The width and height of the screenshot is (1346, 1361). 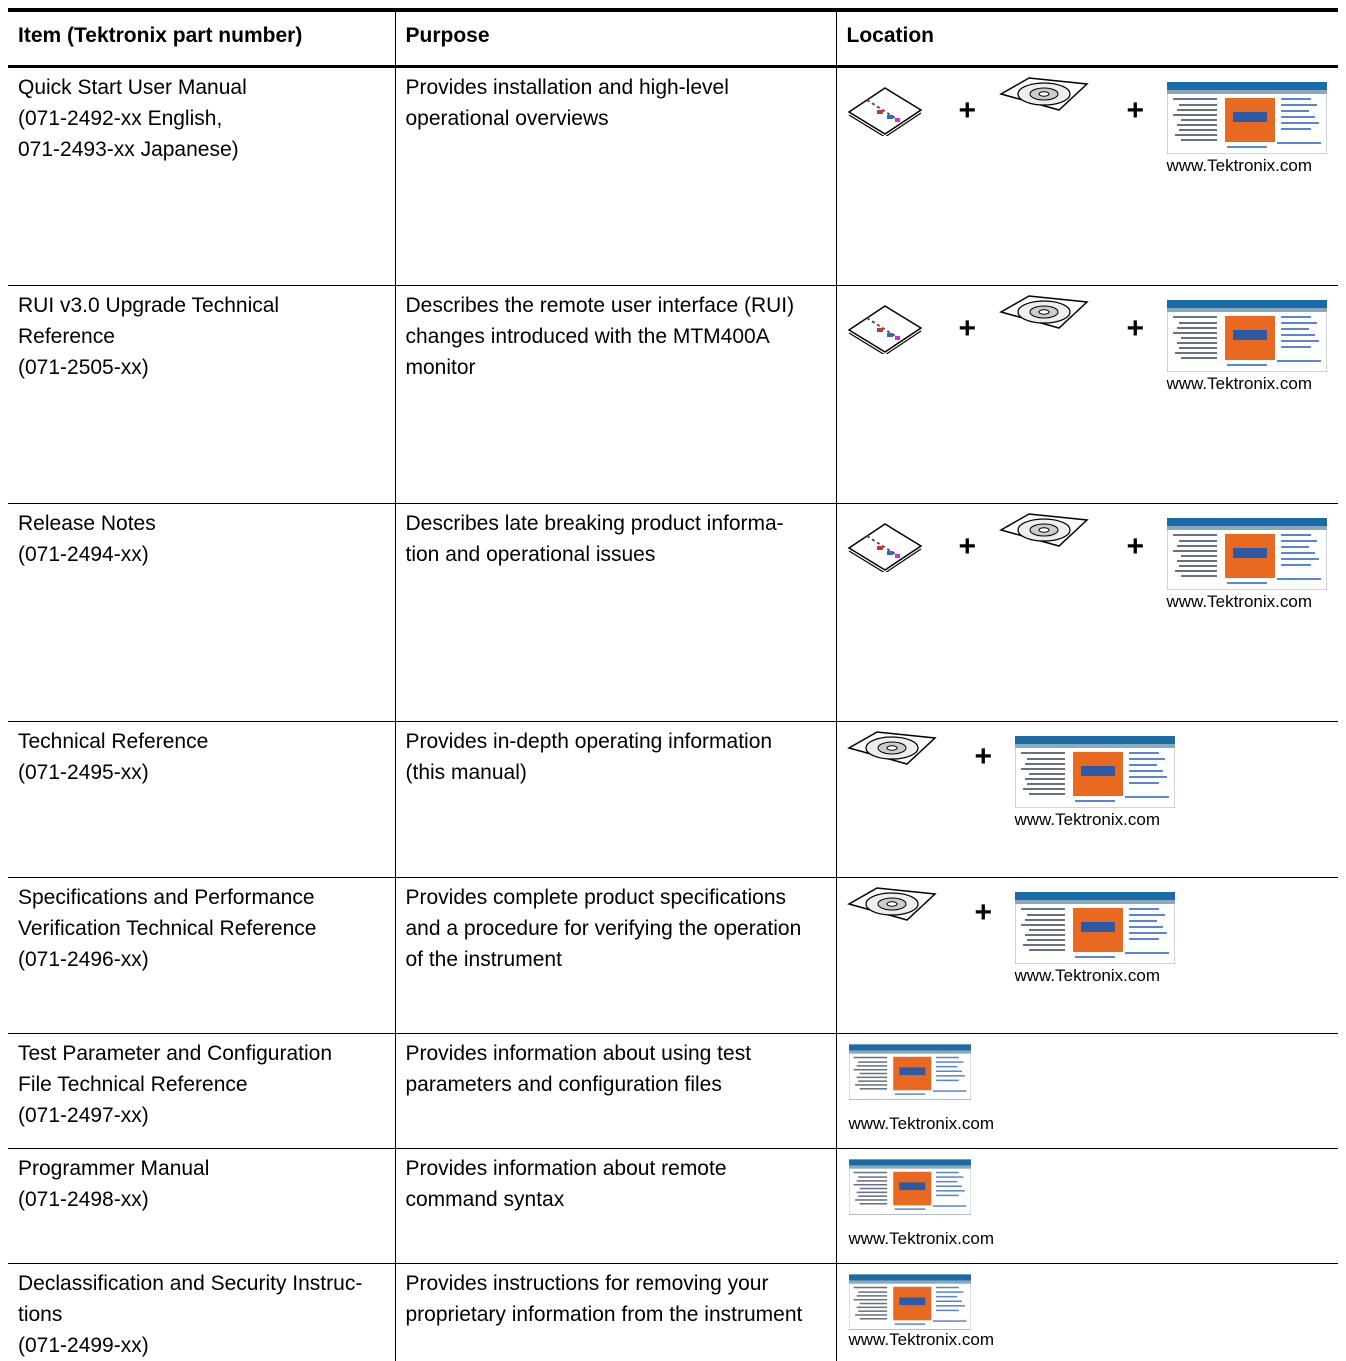 I want to click on item-cell: Technical Reference (071-2495-xx), so click(x=201, y=800).